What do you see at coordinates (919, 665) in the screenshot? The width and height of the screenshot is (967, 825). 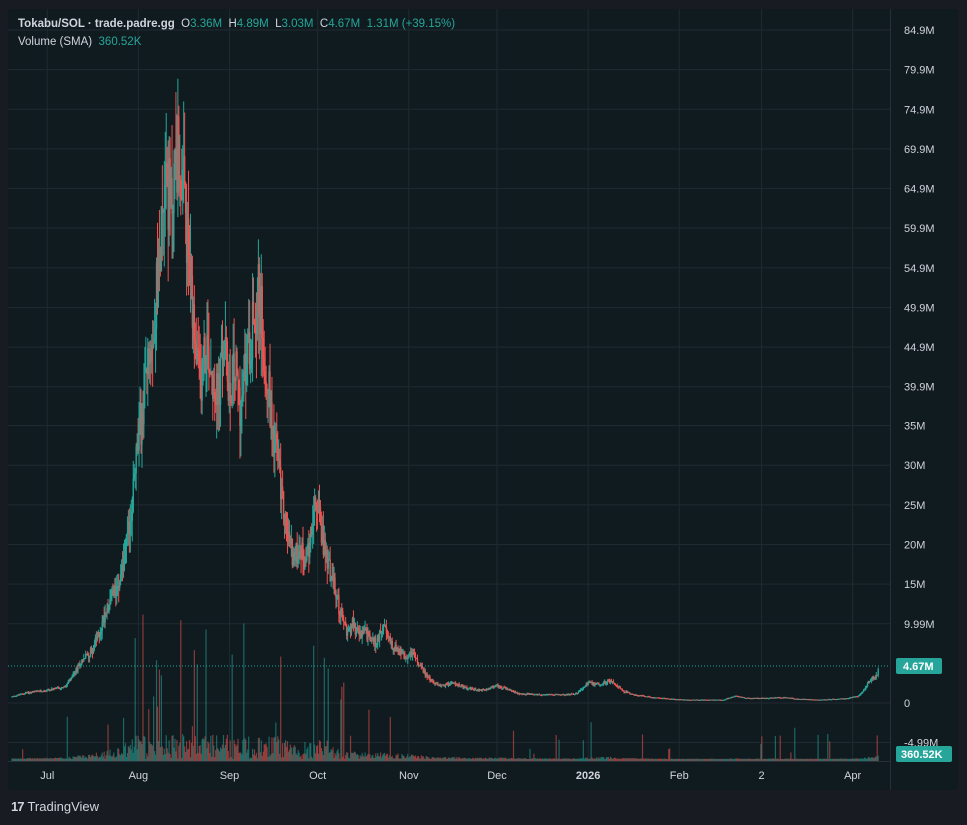 I see `last-price-badge: 4.67M` at bounding box center [919, 665].